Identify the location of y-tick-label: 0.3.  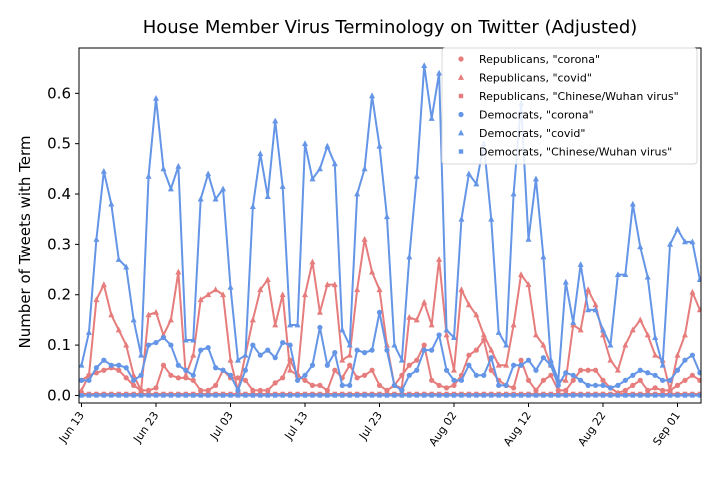
(59, 244).